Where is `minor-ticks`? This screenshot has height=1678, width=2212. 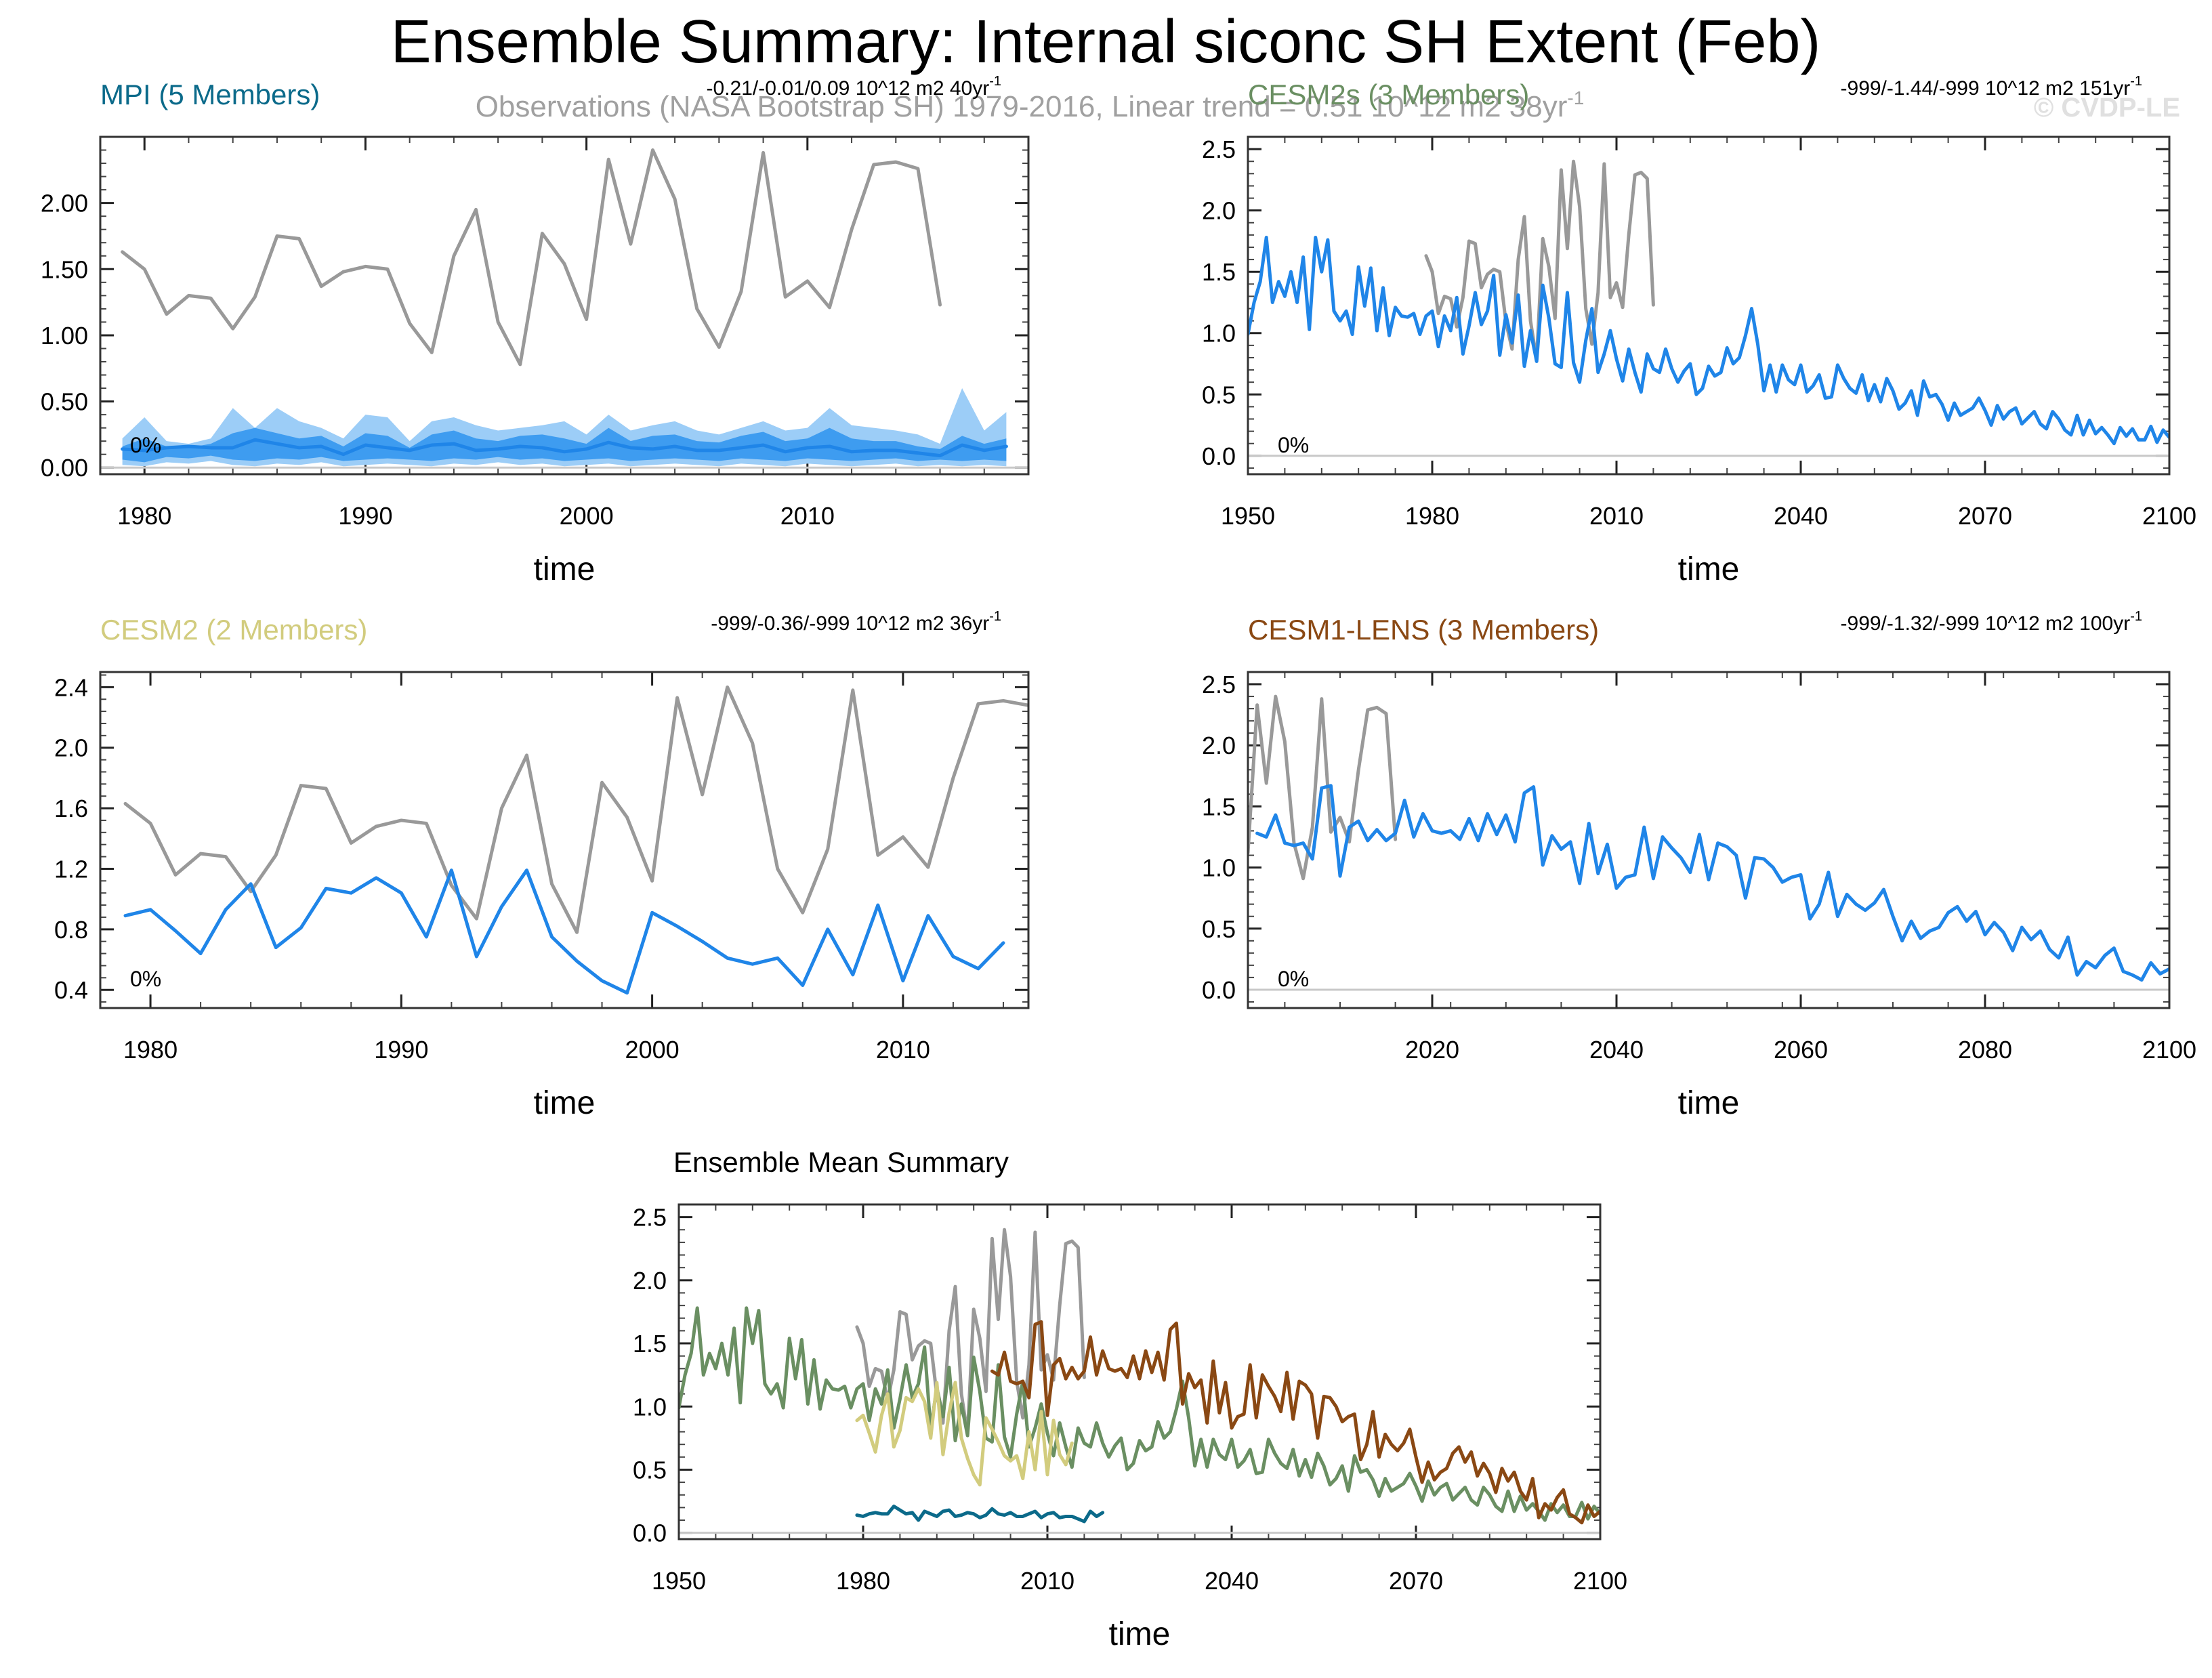 minor-ticks is located at coordinates (564, 840).